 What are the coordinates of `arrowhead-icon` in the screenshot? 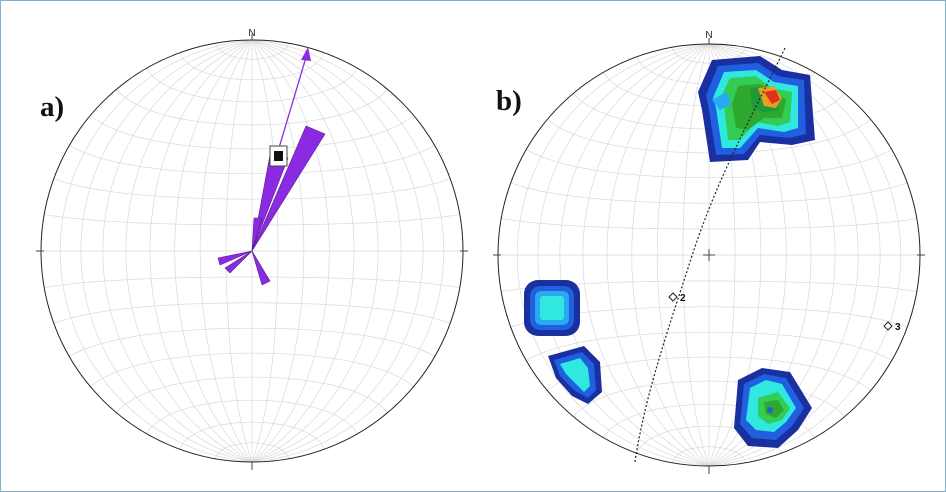 It's located at (306, 54).